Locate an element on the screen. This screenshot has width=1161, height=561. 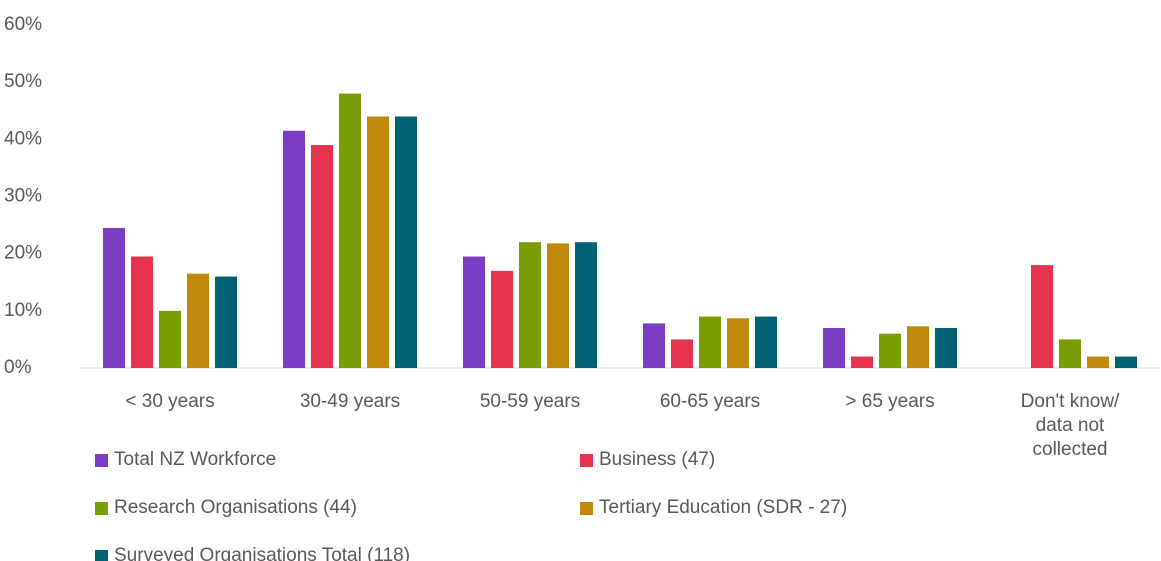
legend-label: Business (47) is located at coordinates (657, 459).